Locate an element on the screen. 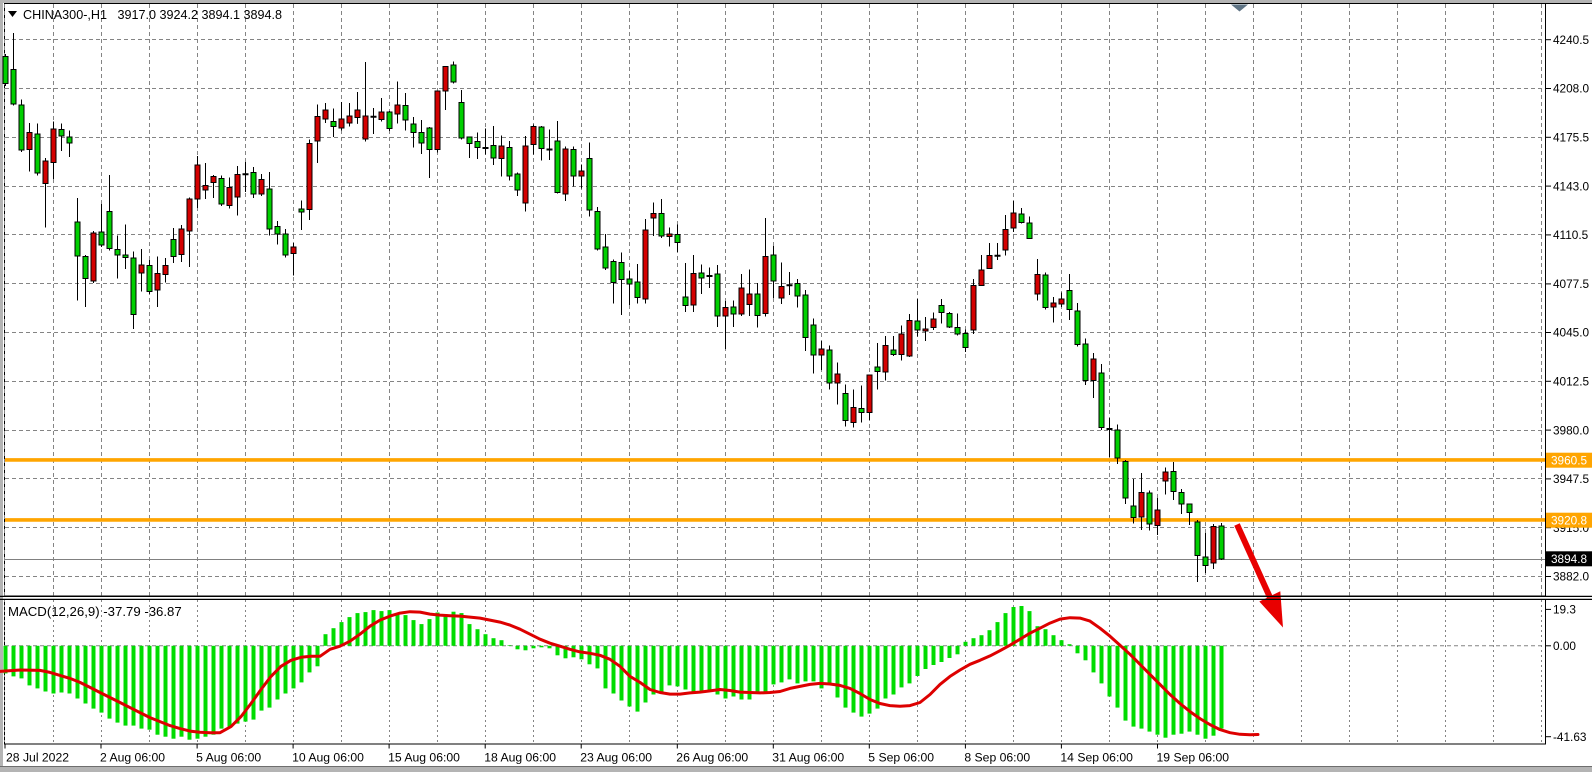  svg-text: 4143.0 is located at coordinates (1571, 186).